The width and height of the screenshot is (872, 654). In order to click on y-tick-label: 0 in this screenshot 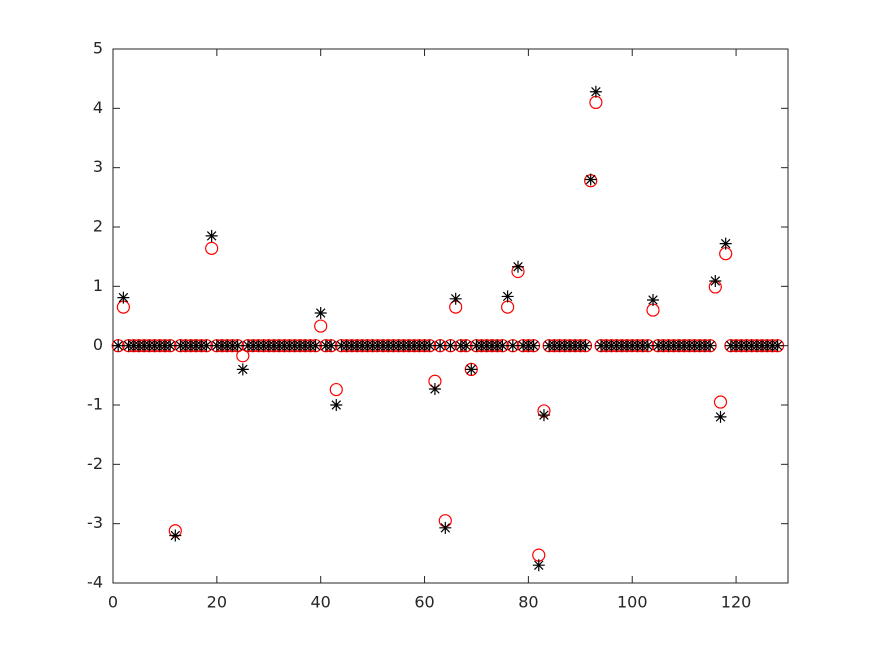, I will do `click(98, 344)`.